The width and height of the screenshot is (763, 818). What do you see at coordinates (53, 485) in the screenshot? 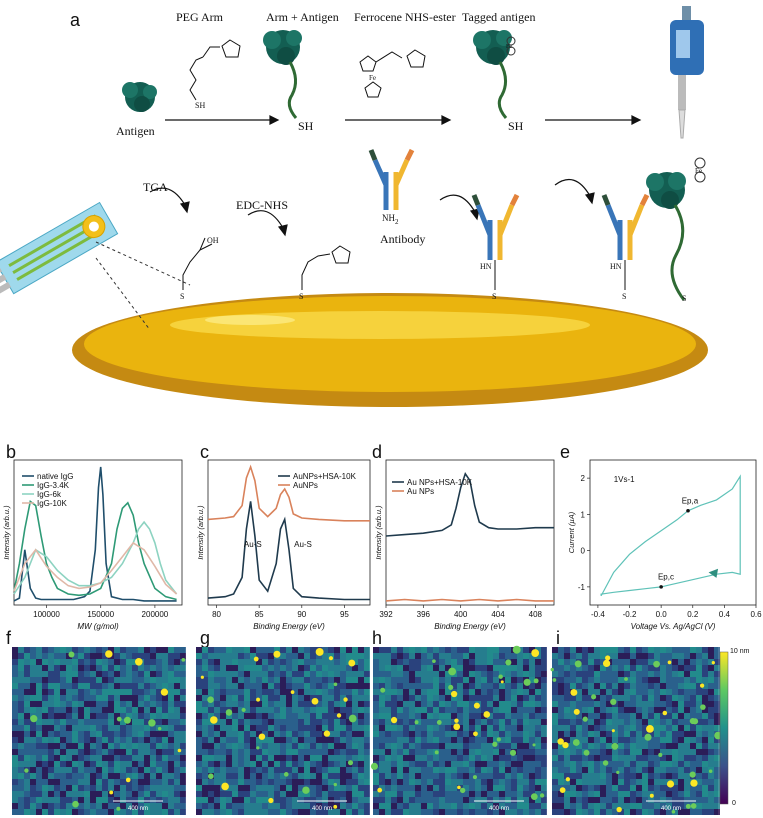
I see `legend-entry: IgG-3.4K` at bounding box center [53, 485].